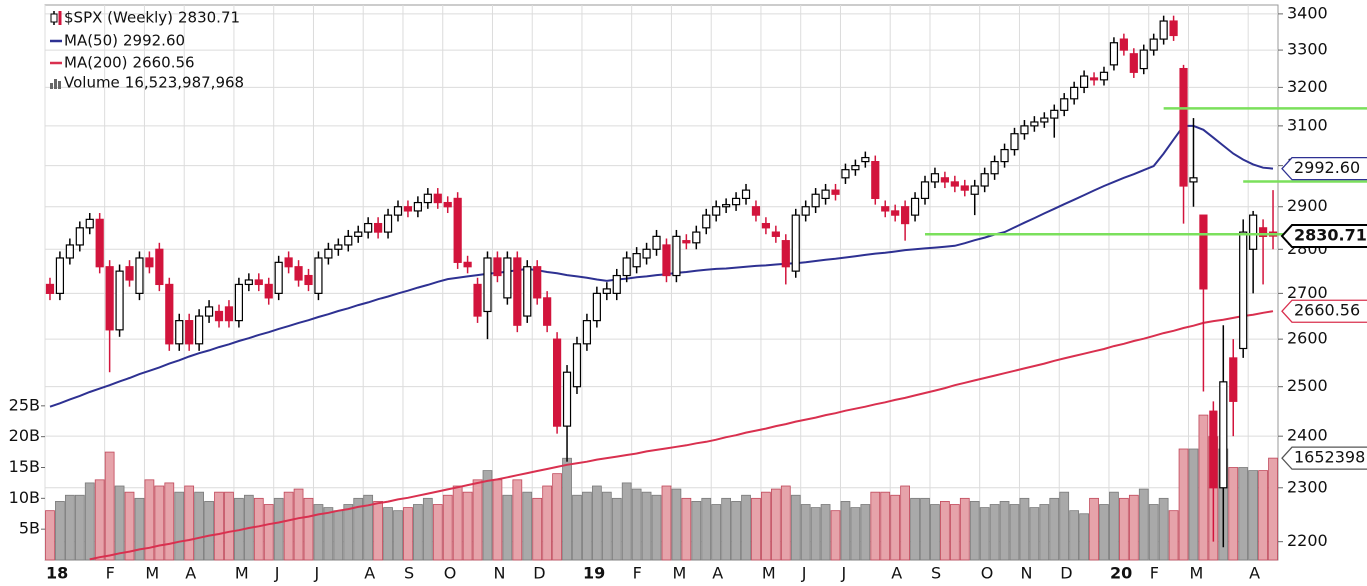 The height and width of the screenshot is (586, 1367). What do you see at coordinates (96, 63) in the screenshot?
I see `legend-label: MA(200)` at bounding box center [96, 63].